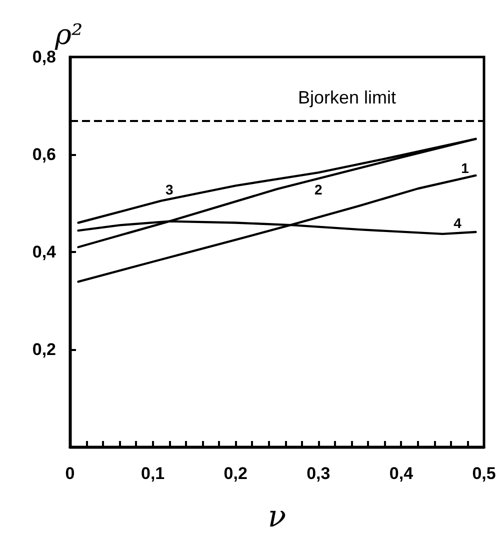 The height and width of the screenshot is (537, 501). What do you see at coordinates (44, 349) in the screenshot?
I see `y-tick-label: 0,2` at bounding box center [44, 349].